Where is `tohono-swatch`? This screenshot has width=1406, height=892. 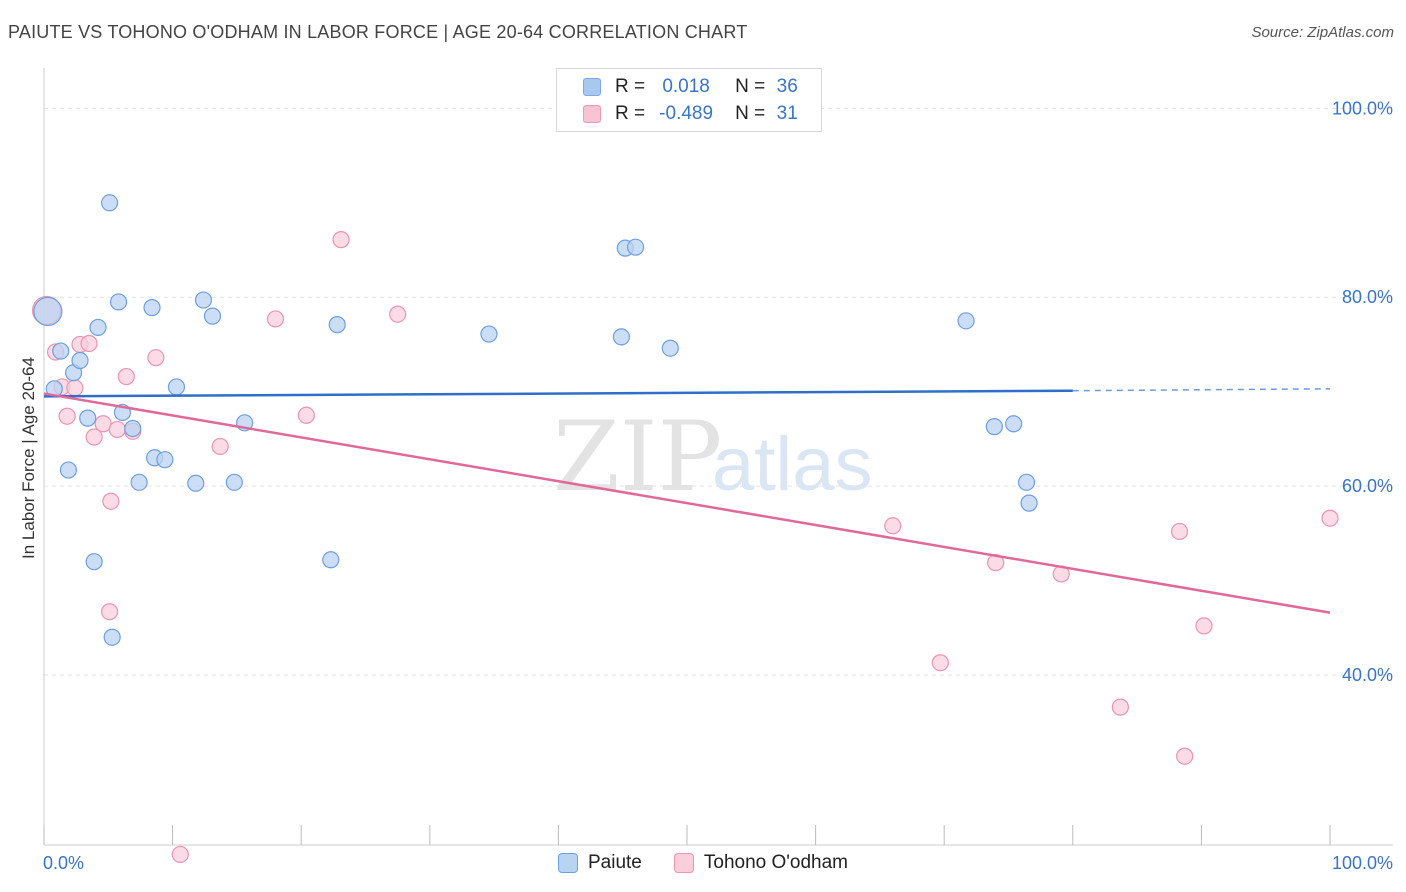
tohono-swatch is located at coordinates (592, 114).